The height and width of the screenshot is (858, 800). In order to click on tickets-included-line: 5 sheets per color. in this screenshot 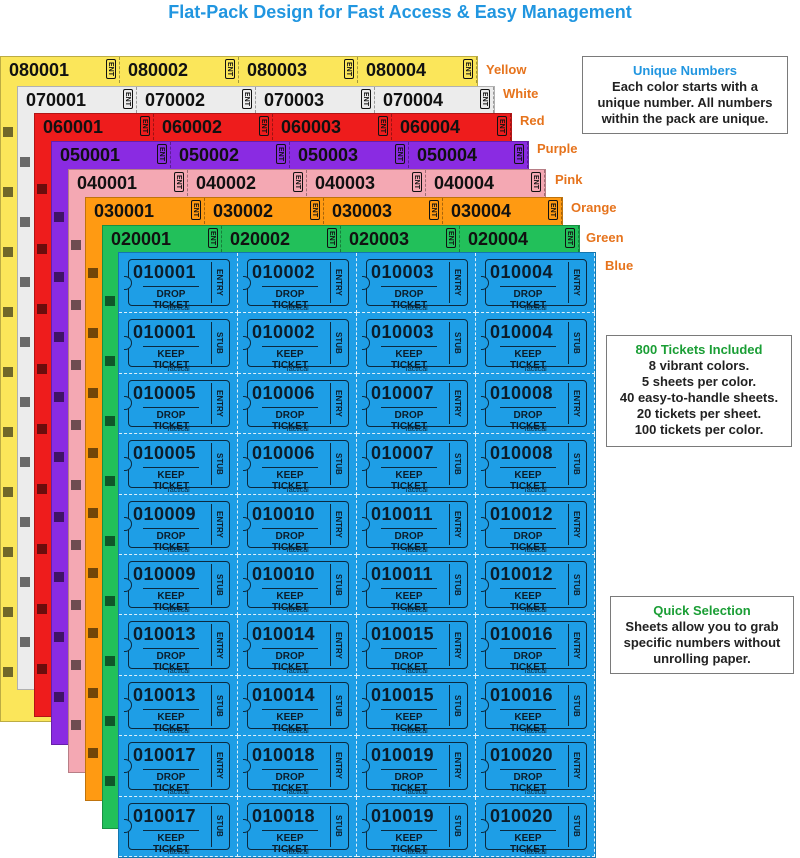, I will do `click(699, 381)`.